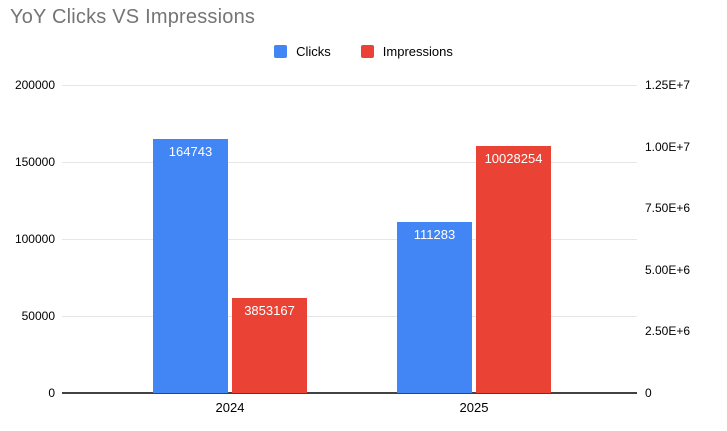 The width and height of the screenshot is (727, 431). Describe the element at coordinates (668, 85) in the screenshot. I see `y-axis-right-tick-label: 1.25E+7` at that location.